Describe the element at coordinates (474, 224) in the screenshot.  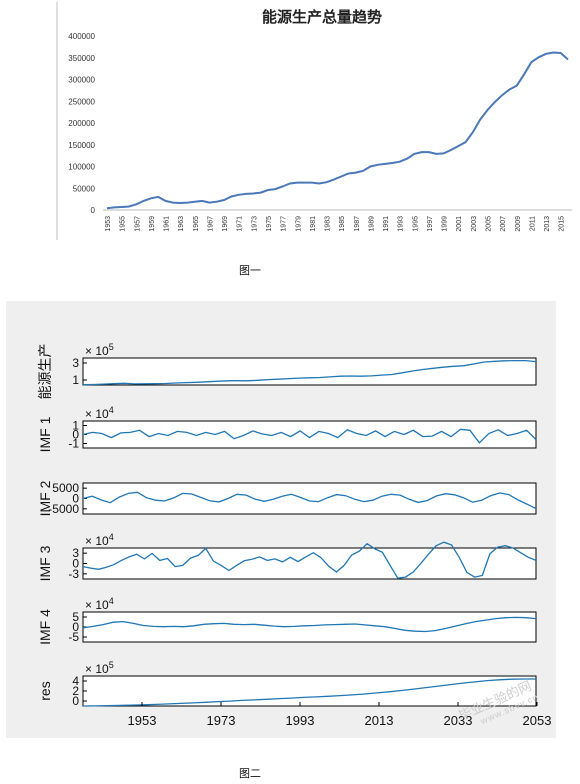
I see `x-tick-label: 2003` at that location.